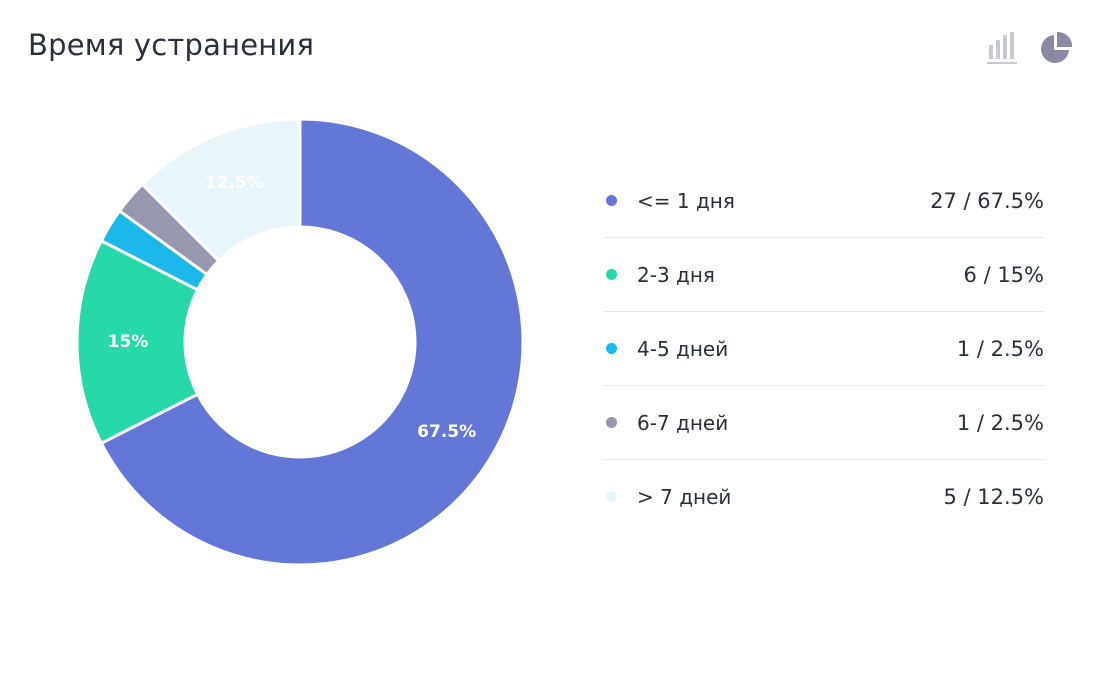  Describe the element at coordinates (684, 496) in the screenshot. I see `legend-label: > 7 дней` at that location.